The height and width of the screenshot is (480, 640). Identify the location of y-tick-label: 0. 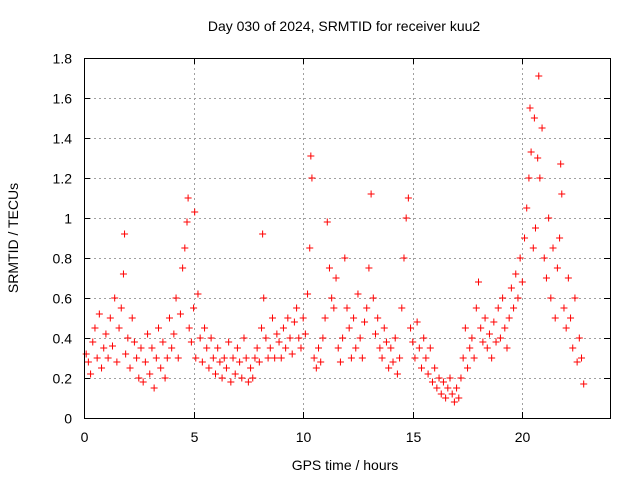
(68, 419).